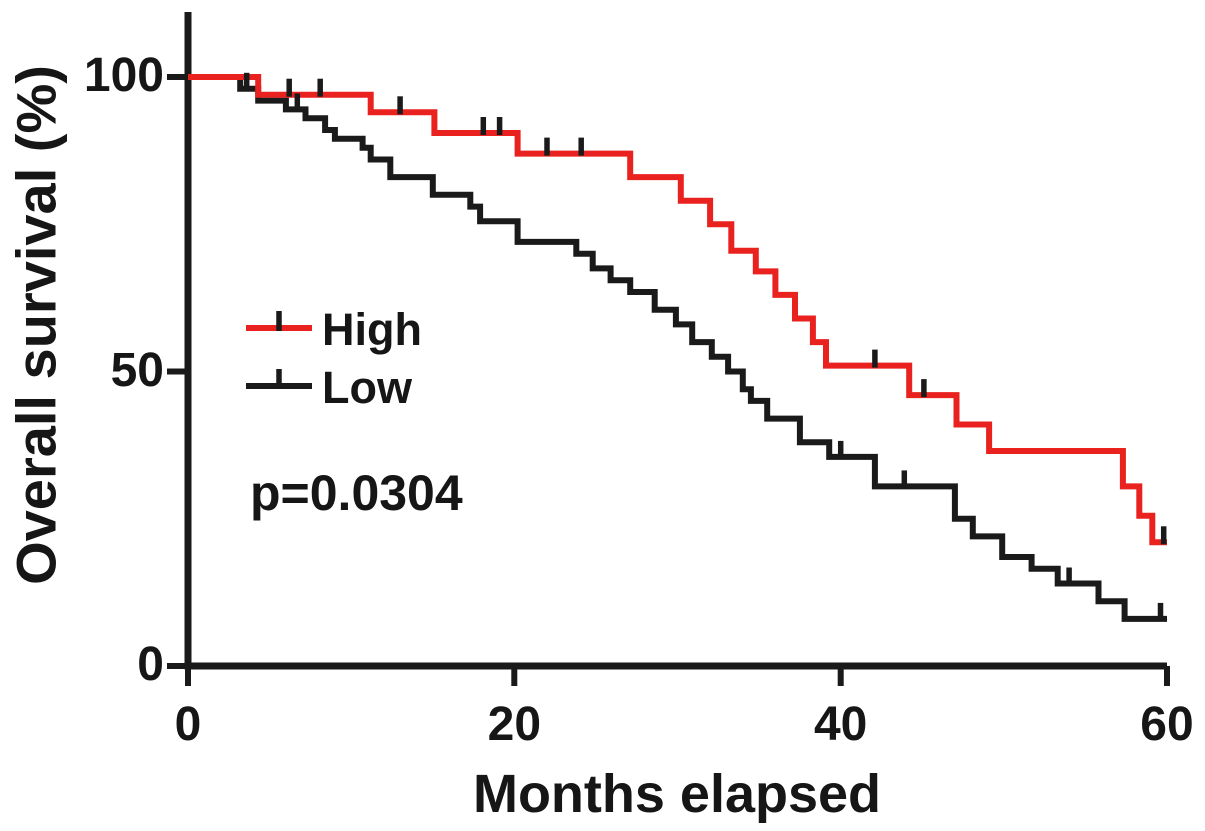 The height and width of the screenshot is (831, 1205). Describe the element at coordinates (1167, 724) in the screenshot. I see `x-tick-label: 60` at that location.